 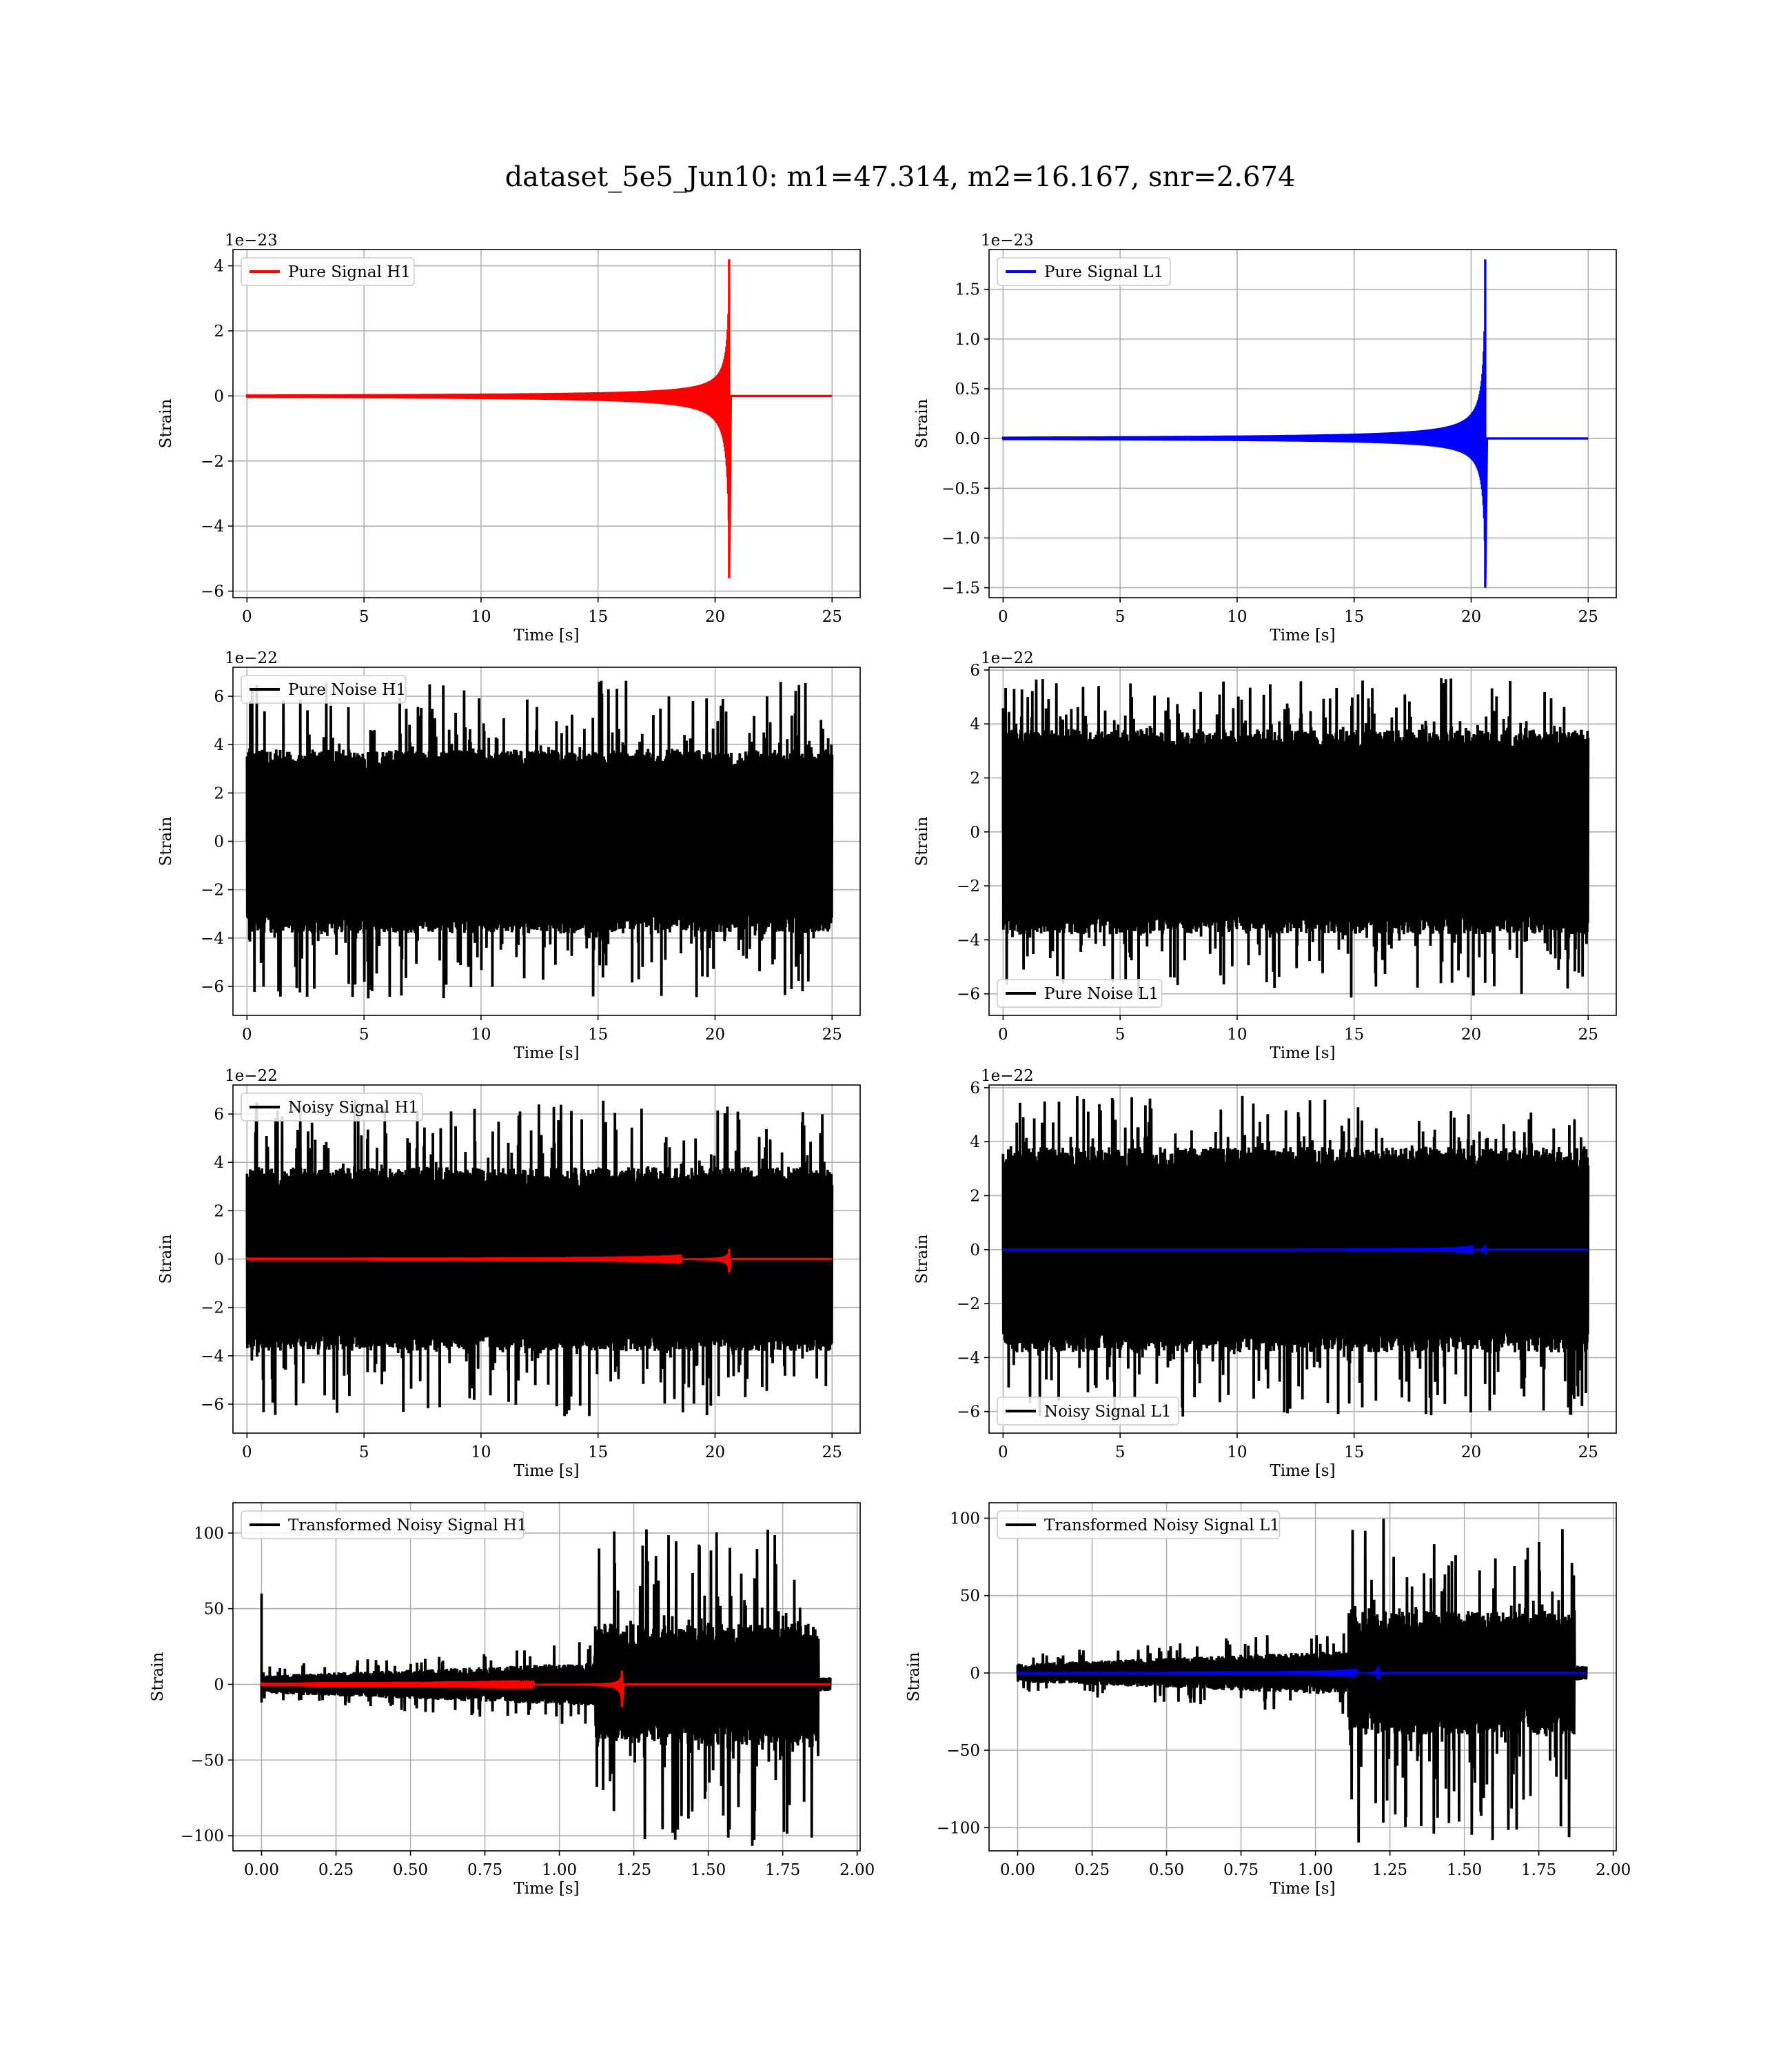 What do you see at coordinates (970, 1596) in the screenshot?
I see `y-tick-label: 50` at bounding box center [970, 1596].